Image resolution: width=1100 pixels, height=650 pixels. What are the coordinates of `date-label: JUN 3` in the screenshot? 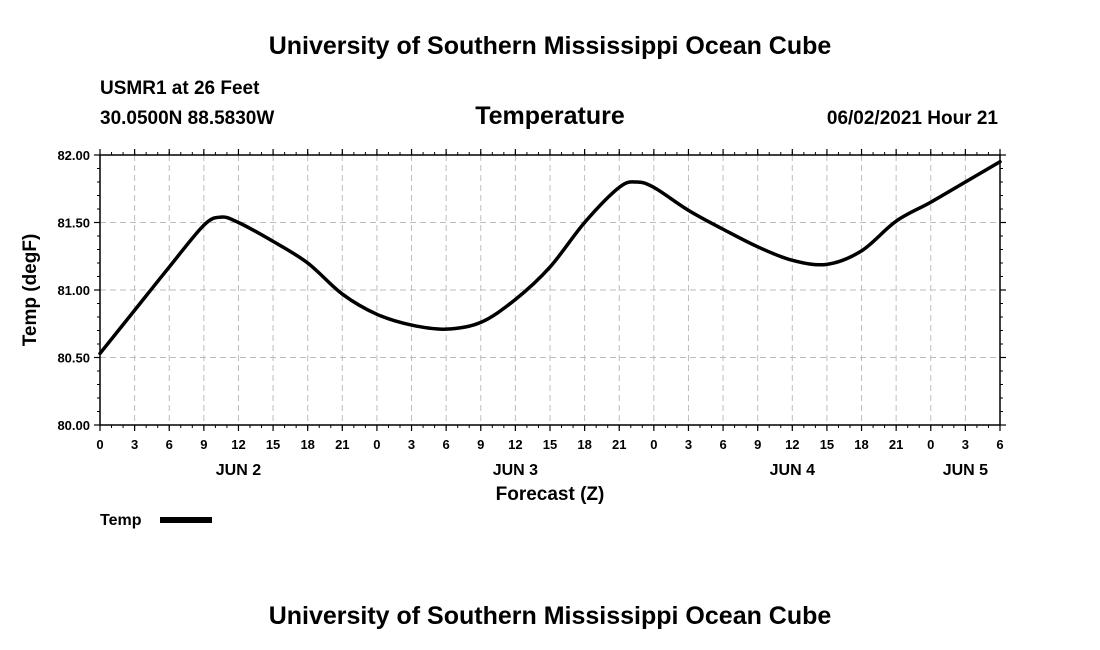 It's located at (515, 470).